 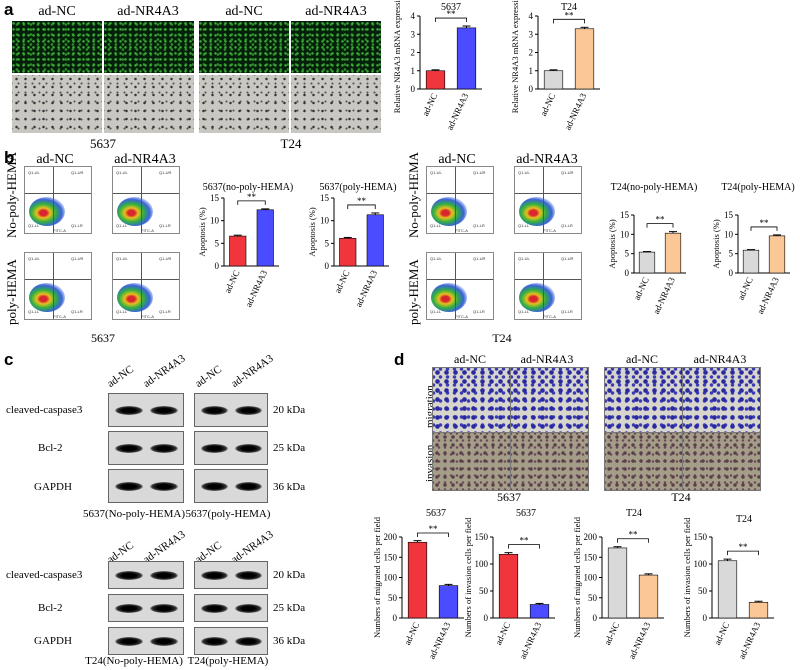 I want to click on chart-title: T24(no-poly-HEMA), so click(x=654, y=187).